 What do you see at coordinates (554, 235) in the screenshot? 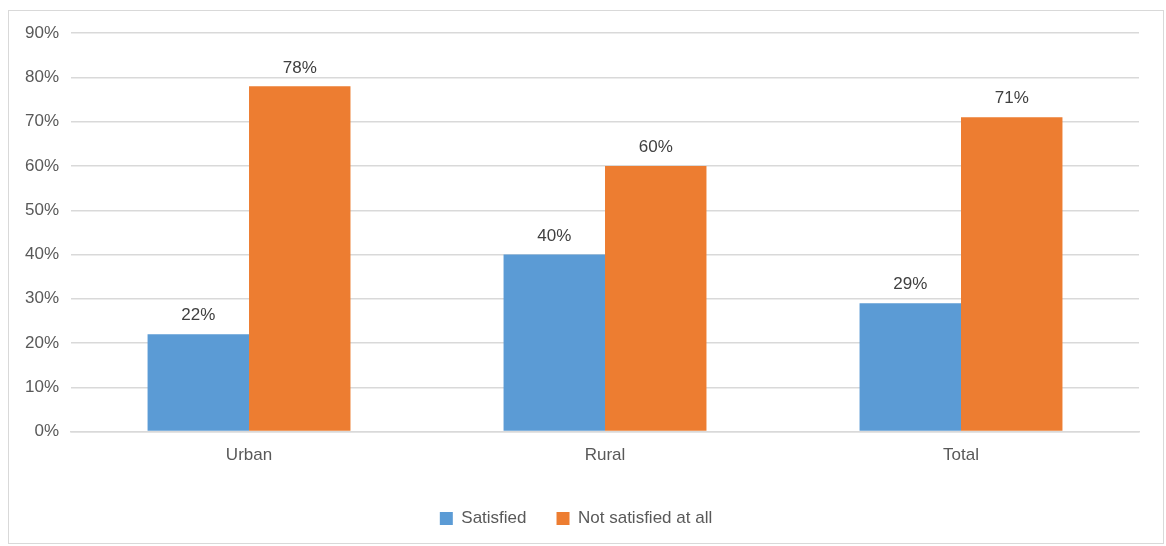
I see `data-label: 40%` at bounding box center [554, 235].